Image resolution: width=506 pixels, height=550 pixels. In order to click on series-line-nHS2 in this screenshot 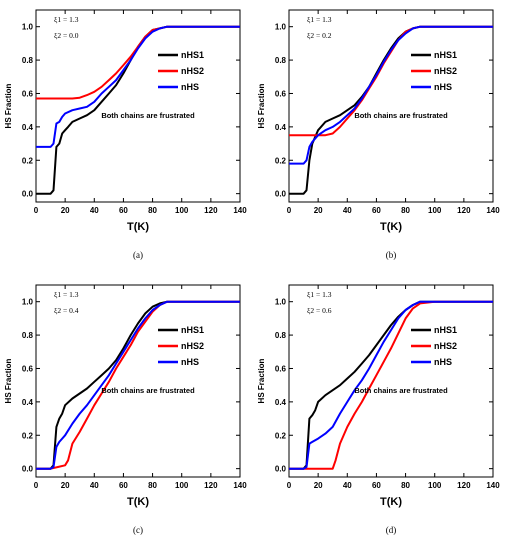, I will do `click(391, 385)`.